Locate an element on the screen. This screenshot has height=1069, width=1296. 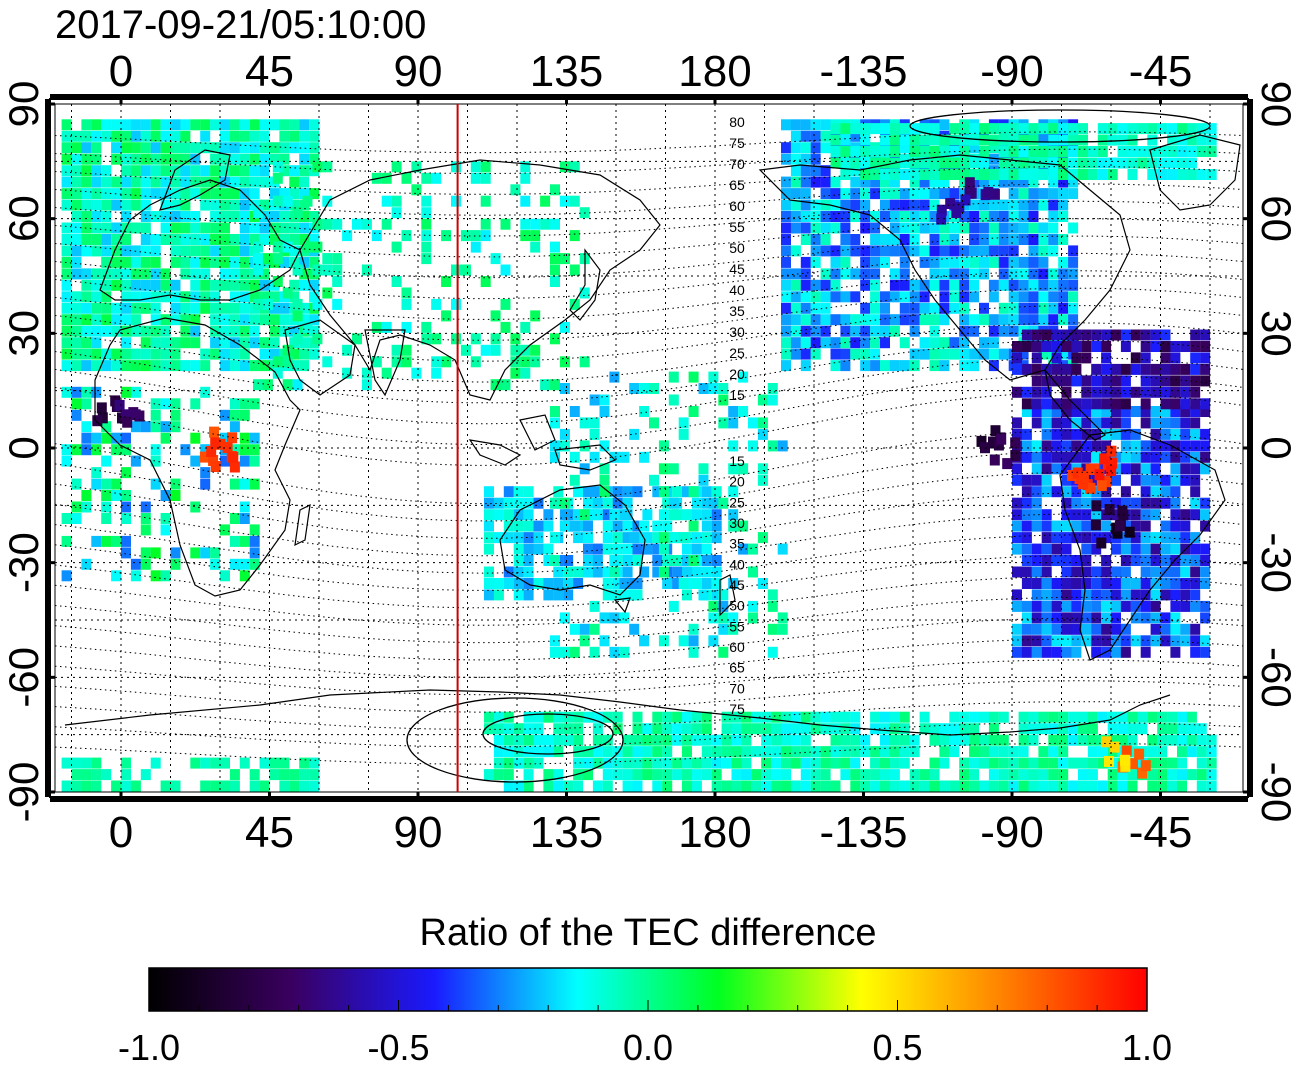
contour-label-south: 55 is located at coordinates (737, 626).